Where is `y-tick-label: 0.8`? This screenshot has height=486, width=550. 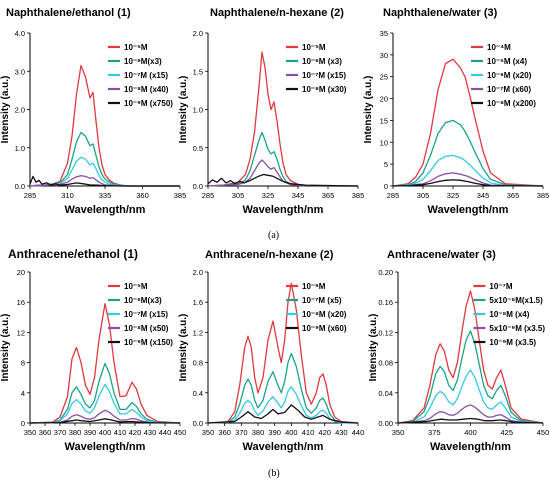 y-tick-label: 0.8 is located at coordinates (198, 363).